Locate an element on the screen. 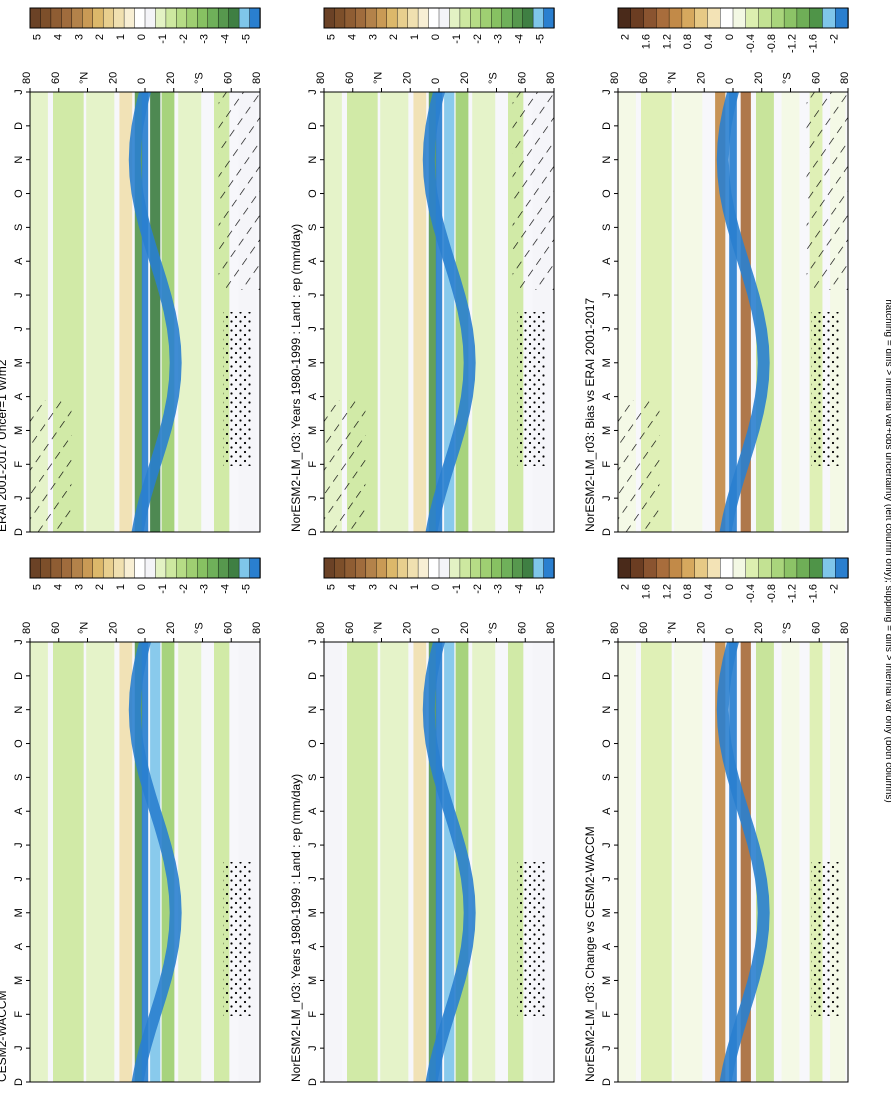 This screenshot has width=891, height=1108. month-tick-label: O is located at coordinates (313, 743).